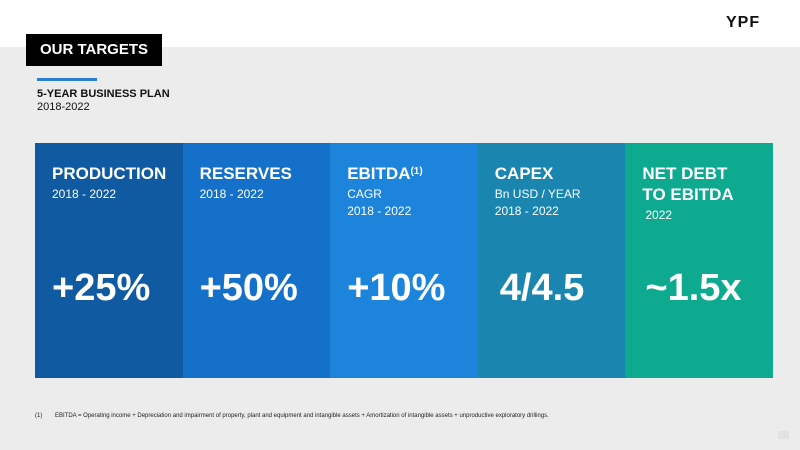 The width and height of the screenshot is (800, 450). What do you see at coordinates (542, 288) in the screenshot?
I see `card-value: 4/4.5` at bounding box center [542, 288].